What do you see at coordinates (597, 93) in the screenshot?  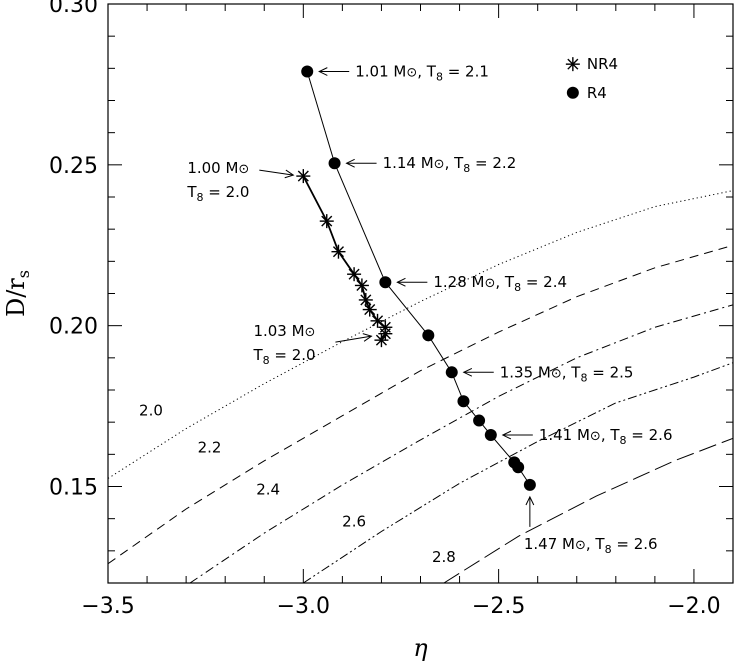 I see `legend-label-r4: R4` at bounding box center [597, 93].